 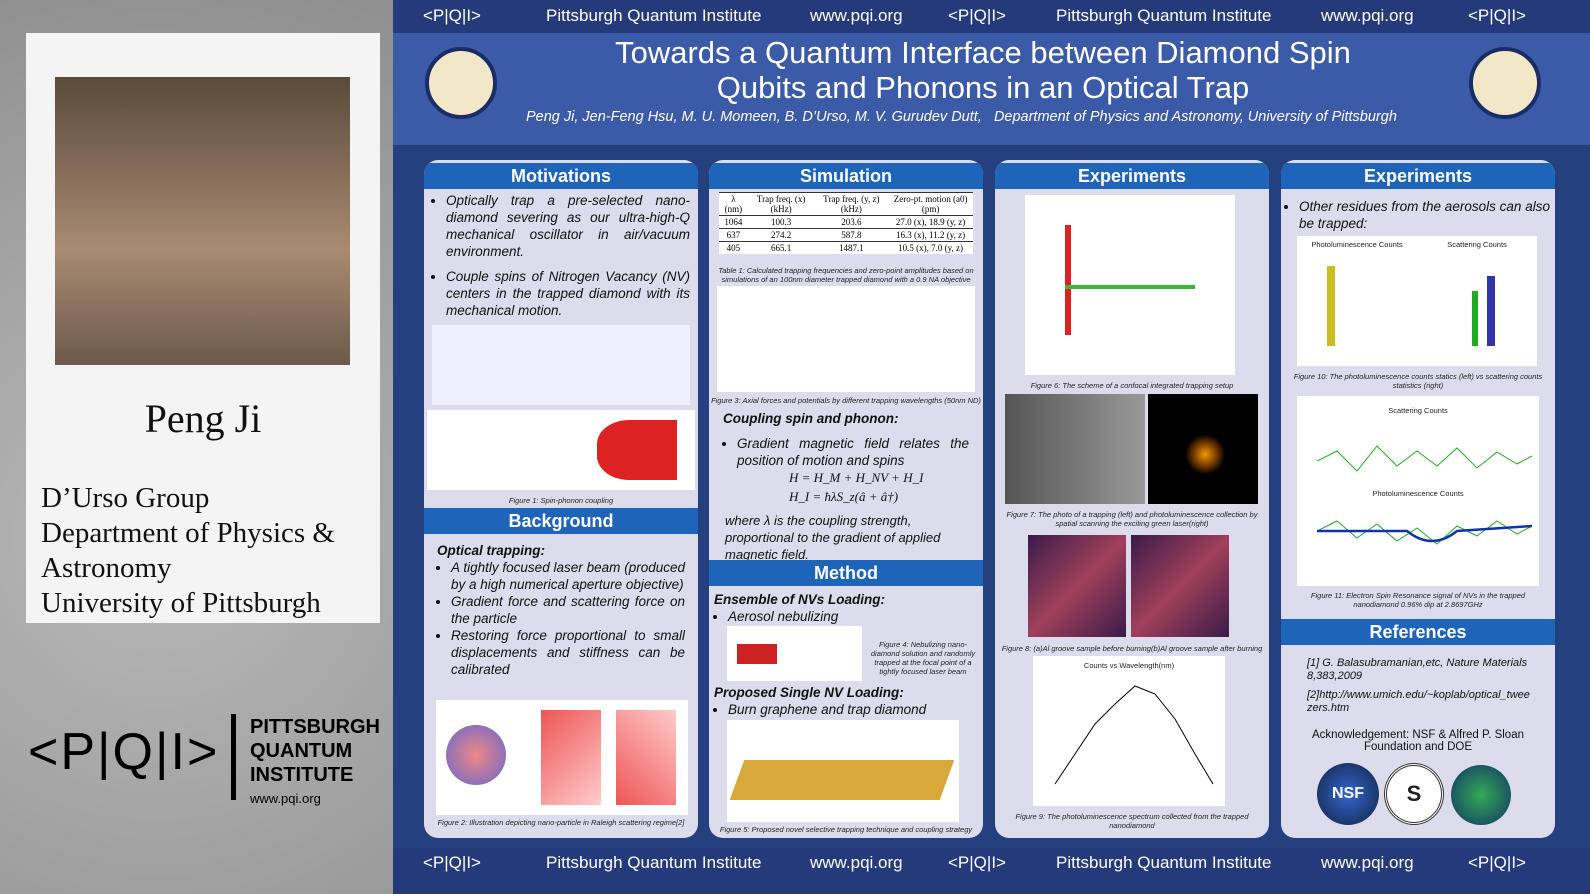 I want to click on line: Department of Physics &, so click(x=188, y=533).